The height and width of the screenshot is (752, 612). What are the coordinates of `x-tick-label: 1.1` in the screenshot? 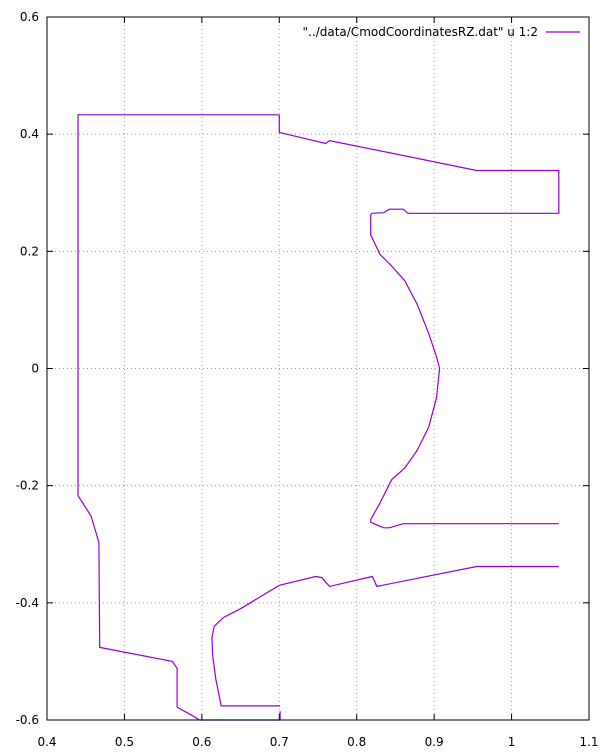 It's located at (588, 742).